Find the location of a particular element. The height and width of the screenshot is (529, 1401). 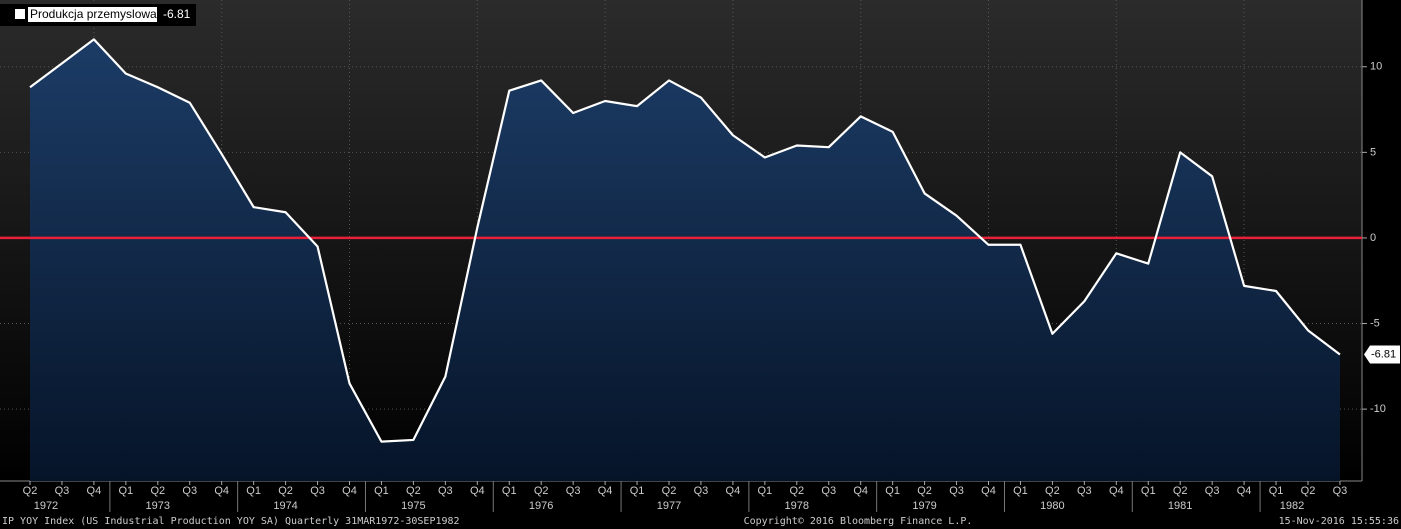

x-year-label: 1977 is located at coordinates (669, 506).